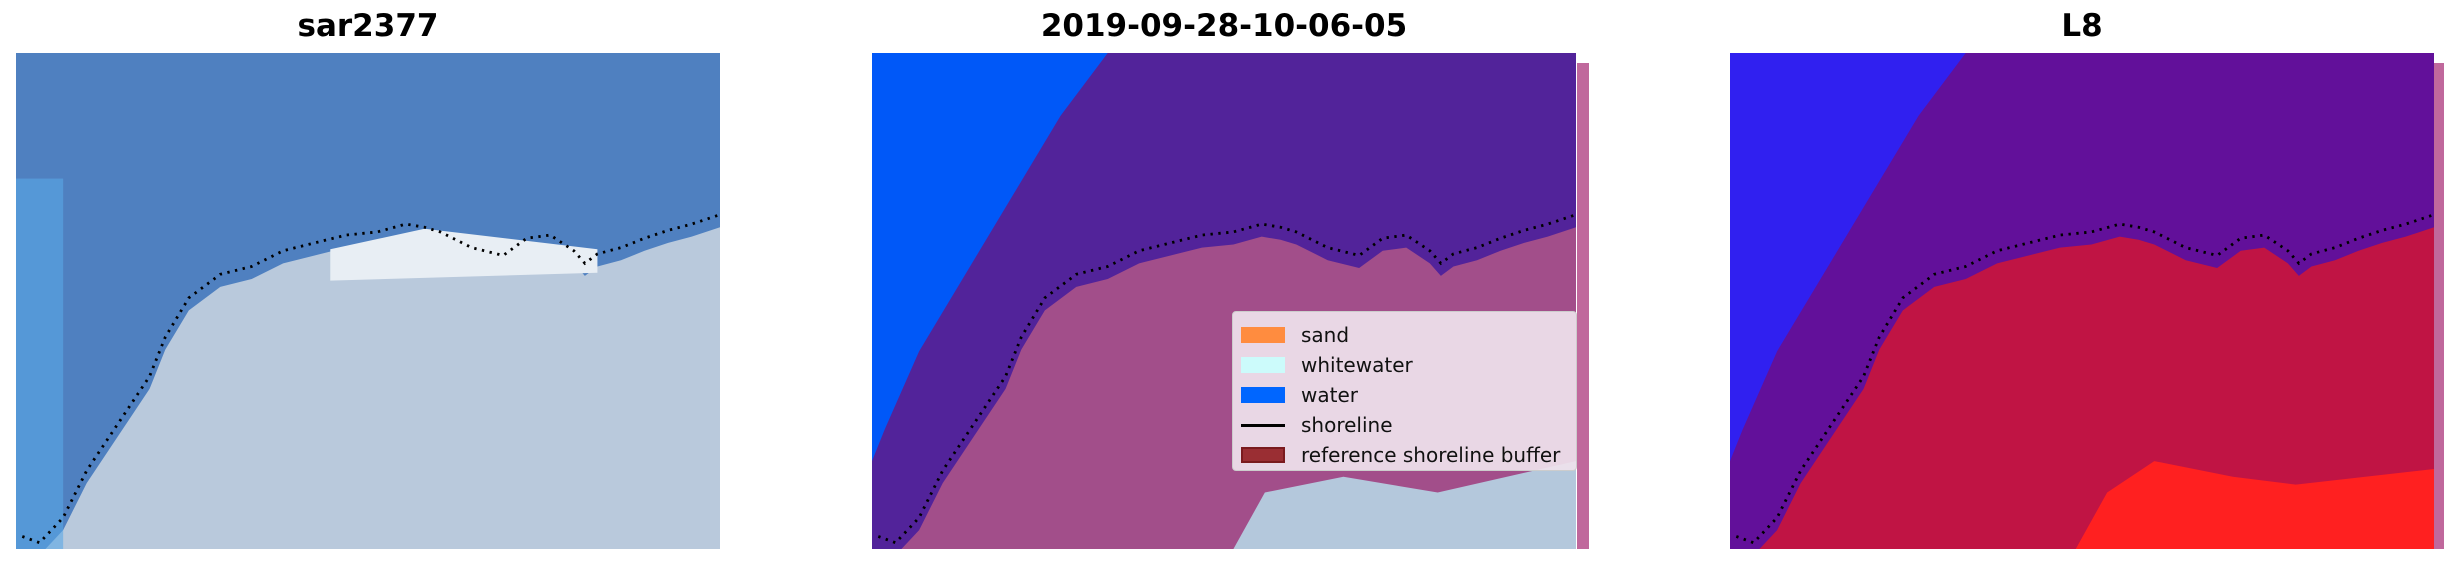 The image size is (2460, 567). Describe the element at coordinates (1408, 425) in the screenshot. I see `legend-item: shoreline` at that location.